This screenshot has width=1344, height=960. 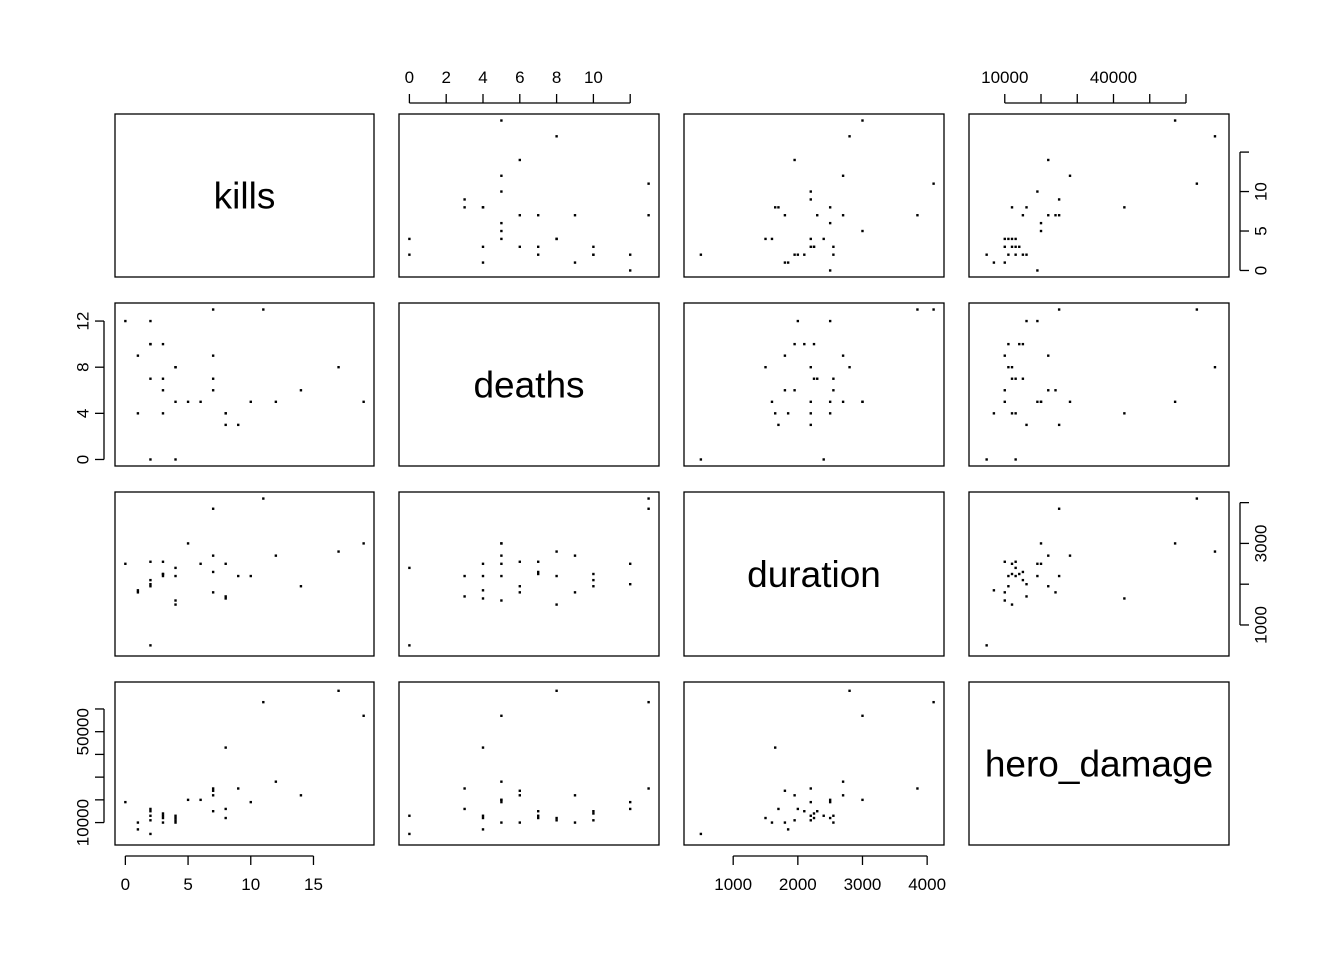 What do you see at coordinates (529, 574) in the screenshot?
I see `panel-duration-vs-deaths` at bounding box center [529, 574].